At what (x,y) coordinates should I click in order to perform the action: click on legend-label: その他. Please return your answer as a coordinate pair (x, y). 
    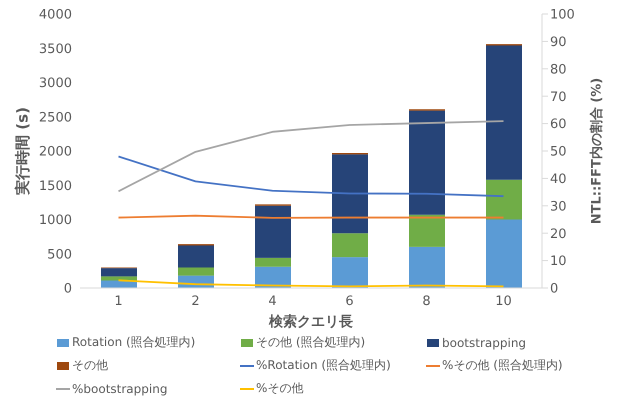
    Looking at the image, I should click on (90, 365).